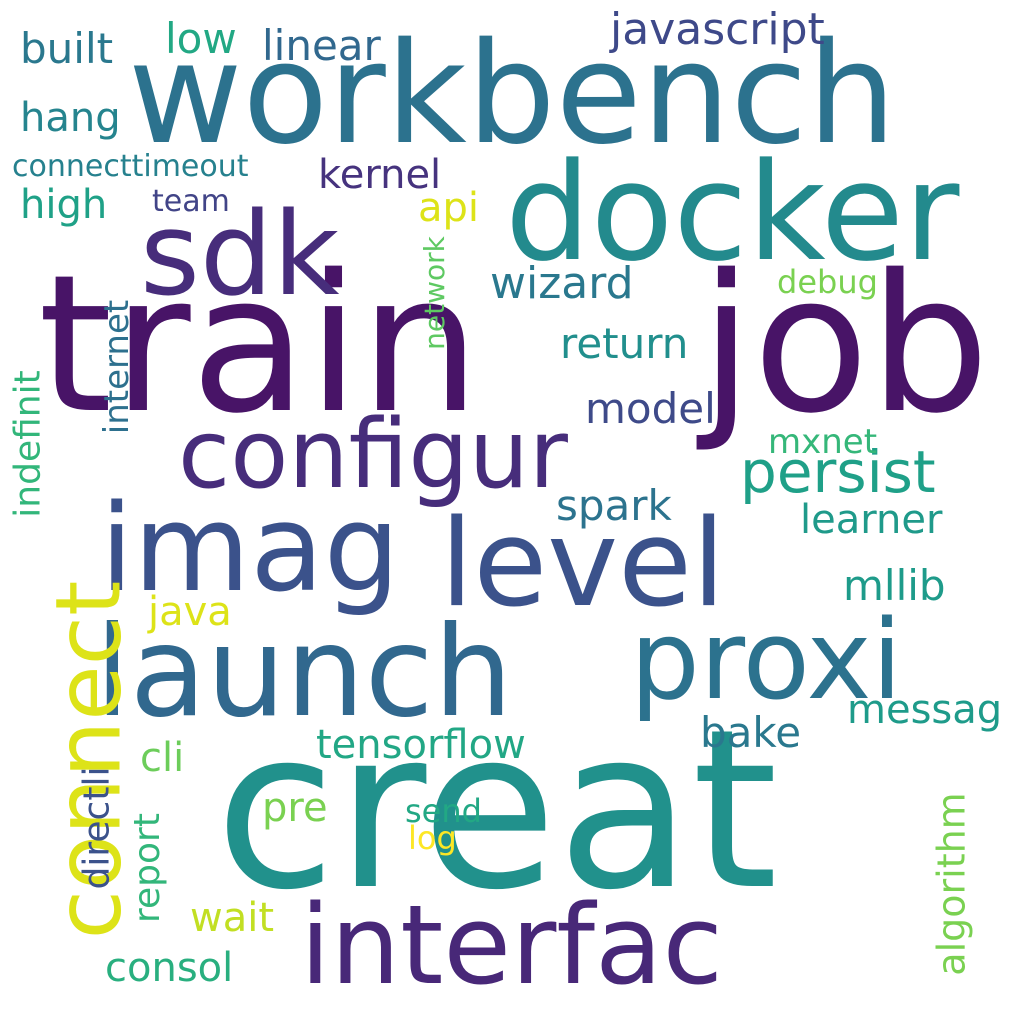 This screenshot has height=1019, width=1019. What do you see at coordinates (925, 710) in the screenshot?
I see `word-messag: messag` at bounding box center [925, 710].